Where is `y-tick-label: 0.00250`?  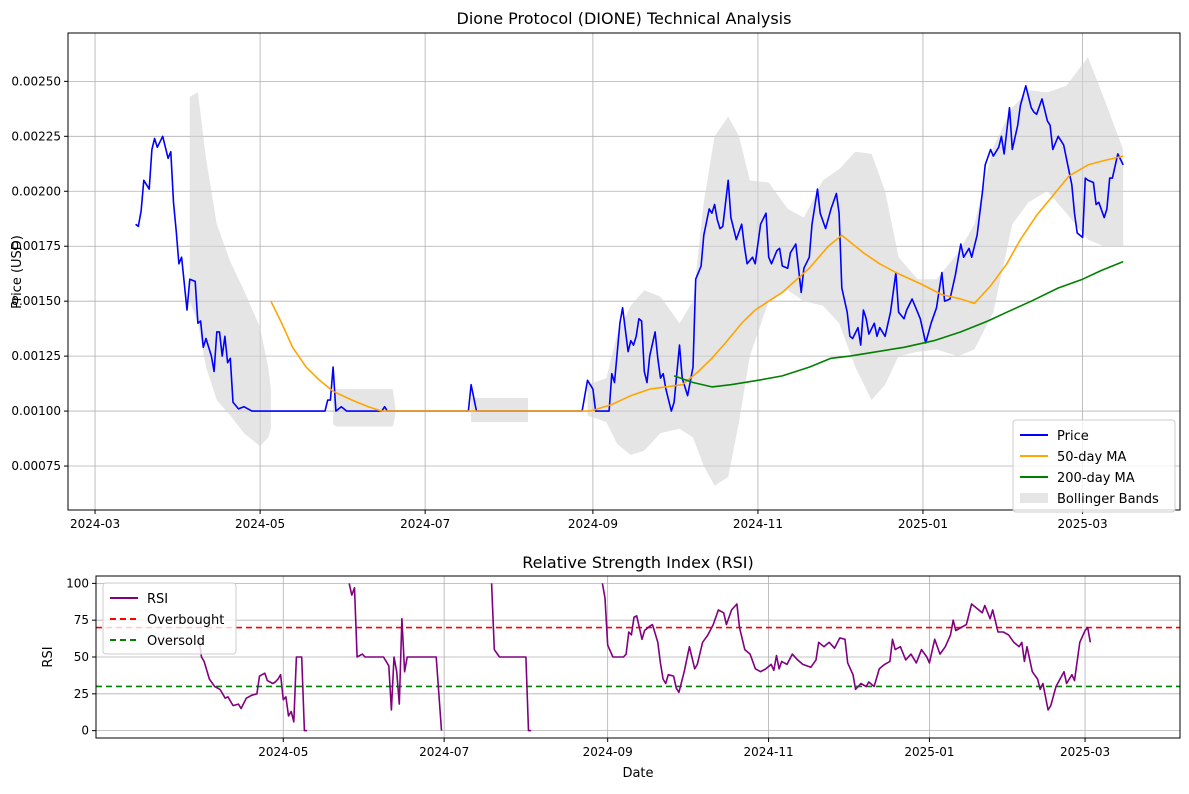 y-tick-label: 0.00250 is located at coordinates (36, 81).